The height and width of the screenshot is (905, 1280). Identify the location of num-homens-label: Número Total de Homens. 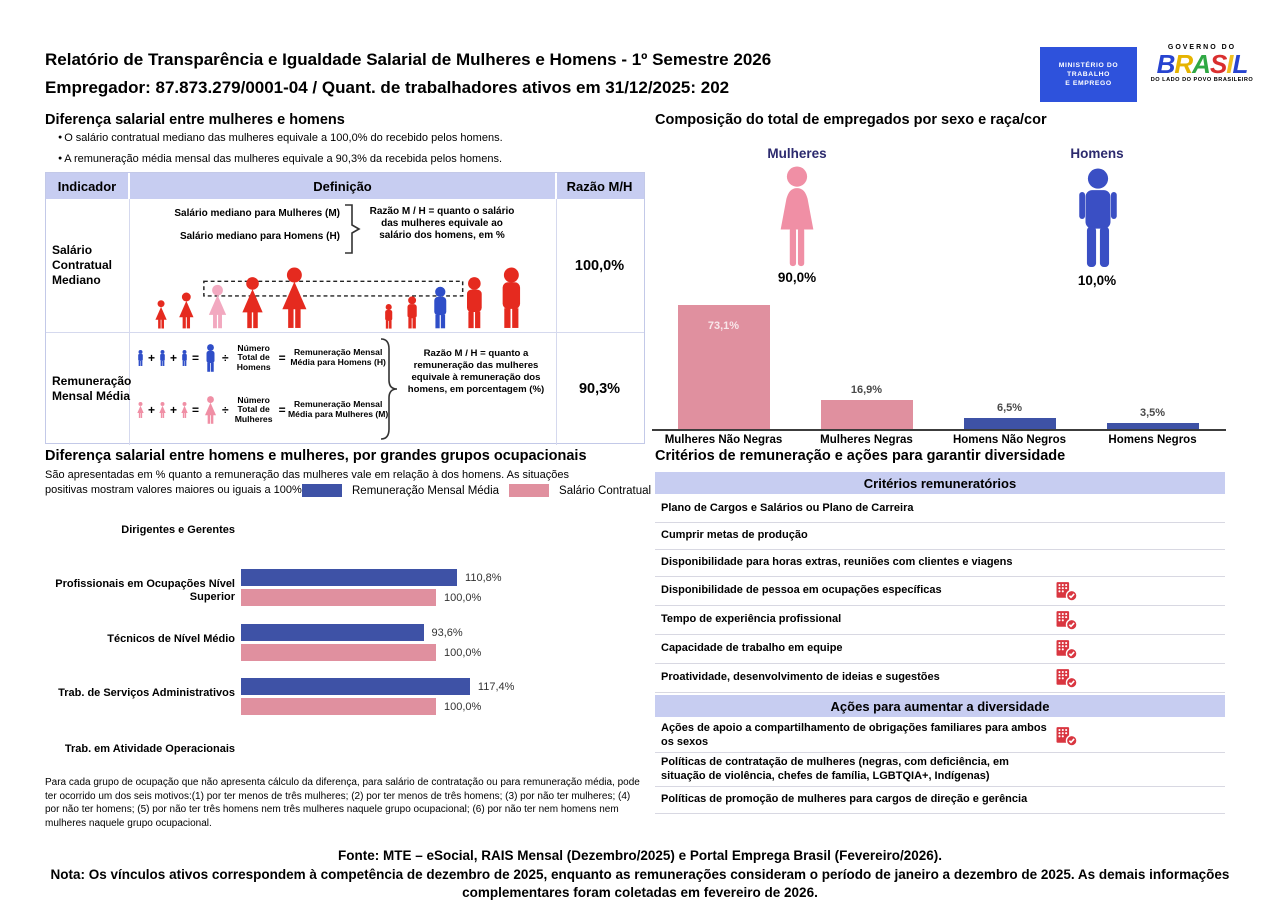
(253, 357).